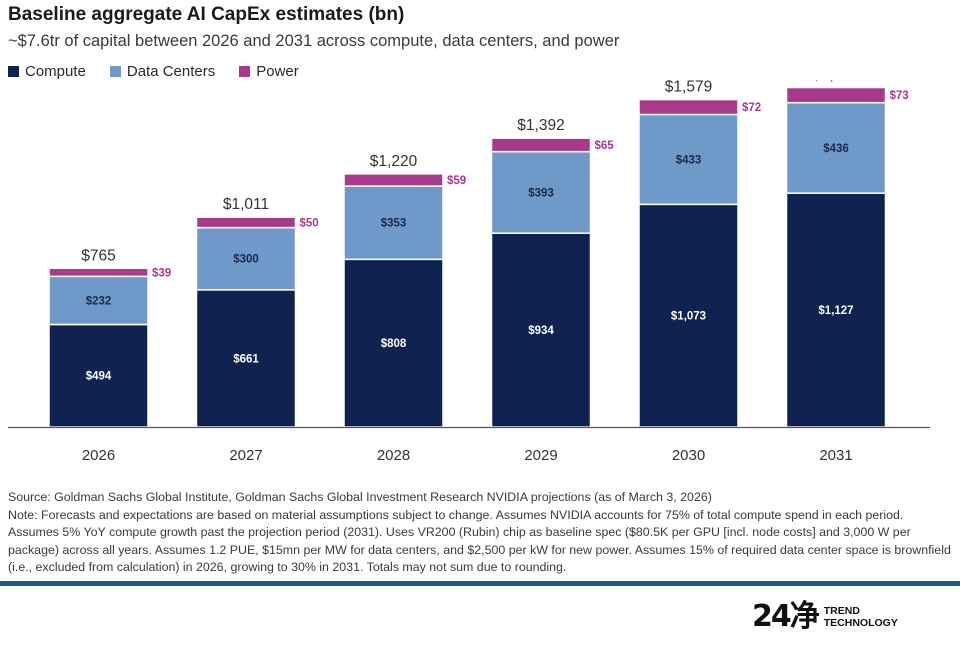 This screenshot has width=960, height=668. What do you see at coordinates (115, 71) in the screenshot?
I see `legend-swatch-data-centers` at bounding box center [115, 71].